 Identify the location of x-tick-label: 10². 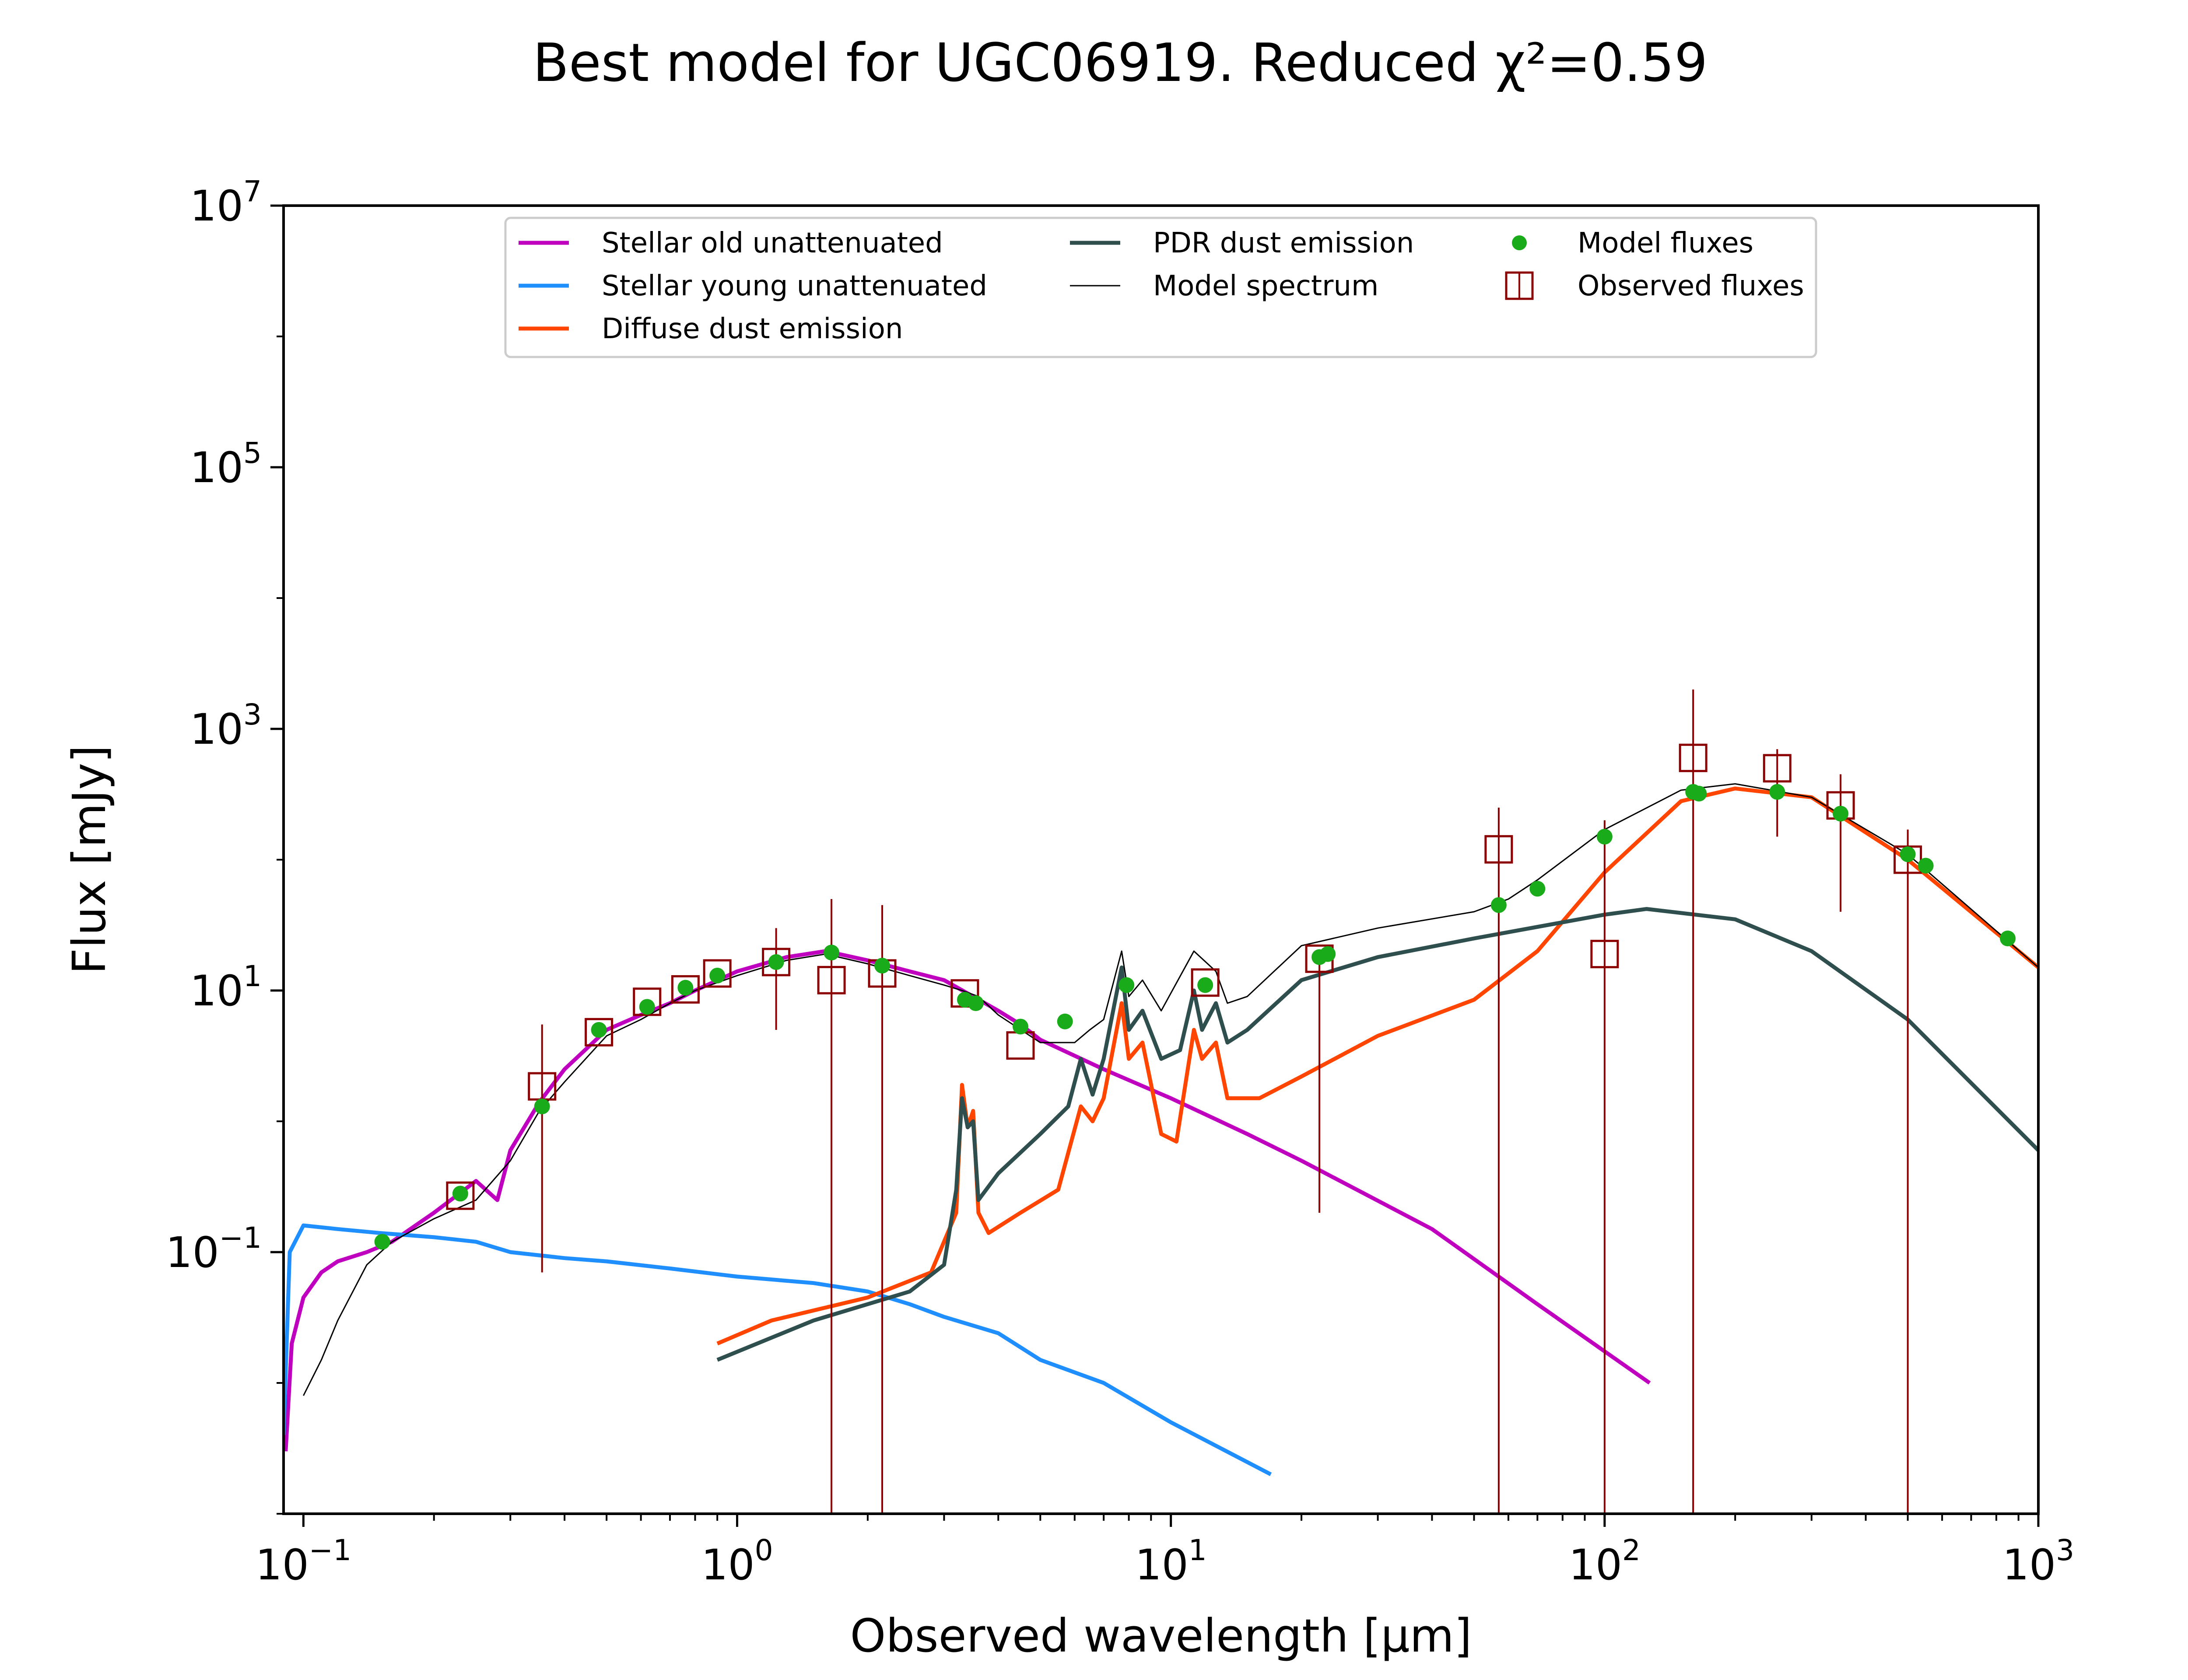
(1605, 1561).